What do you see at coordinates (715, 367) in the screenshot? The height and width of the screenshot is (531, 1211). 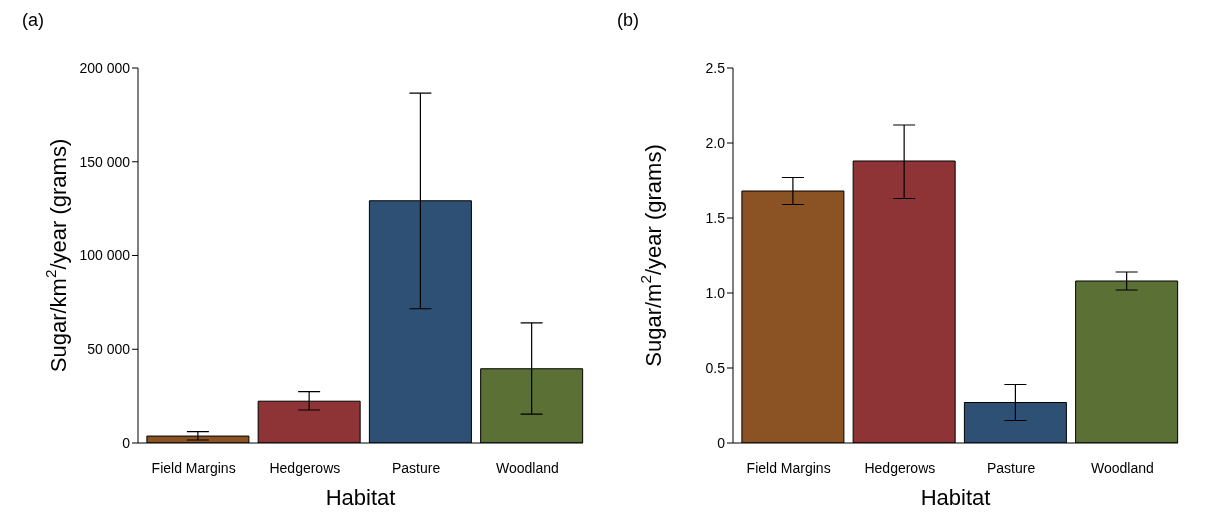 I see `y-tick-label: 0.5` at bounding box center [715, 367].